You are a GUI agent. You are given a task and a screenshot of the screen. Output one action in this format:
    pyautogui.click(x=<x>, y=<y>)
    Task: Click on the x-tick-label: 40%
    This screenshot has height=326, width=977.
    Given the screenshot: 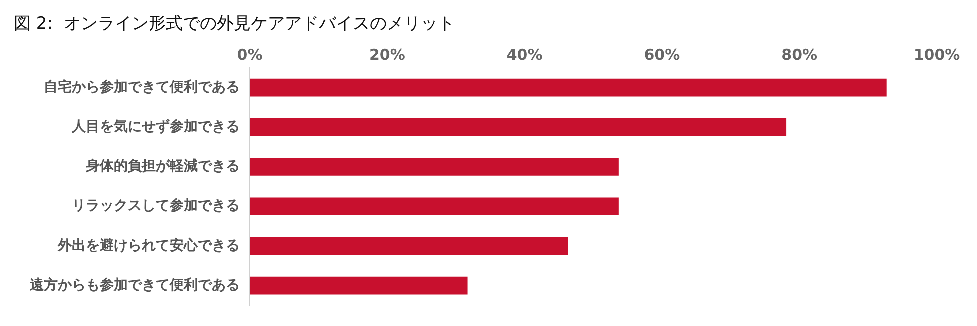 What is the action you would take?
    pyautogui.click(x=524, y=55)
    